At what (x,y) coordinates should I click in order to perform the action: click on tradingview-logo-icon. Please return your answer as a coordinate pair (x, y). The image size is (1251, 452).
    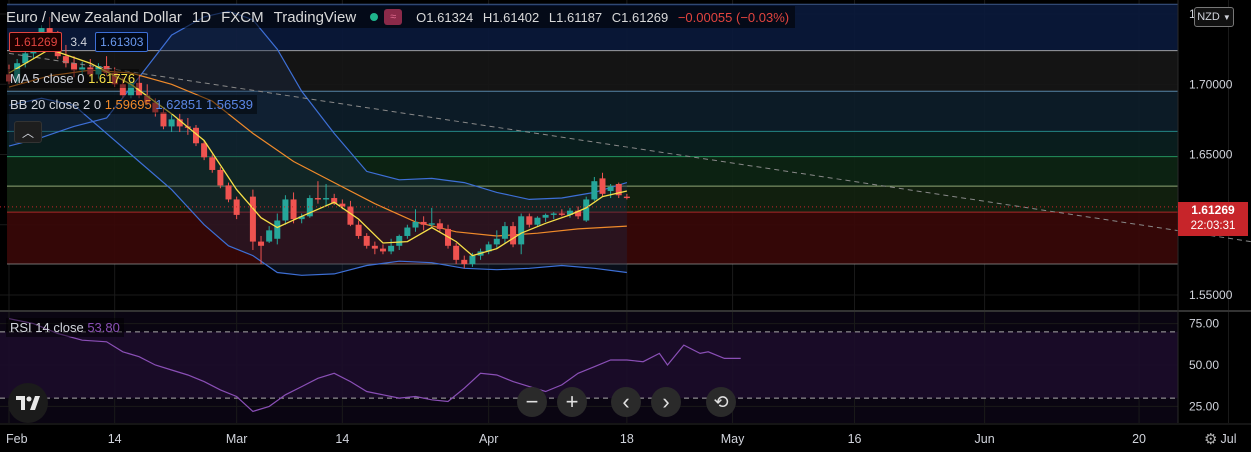
    Looking at the image, I should click on (28, 403).